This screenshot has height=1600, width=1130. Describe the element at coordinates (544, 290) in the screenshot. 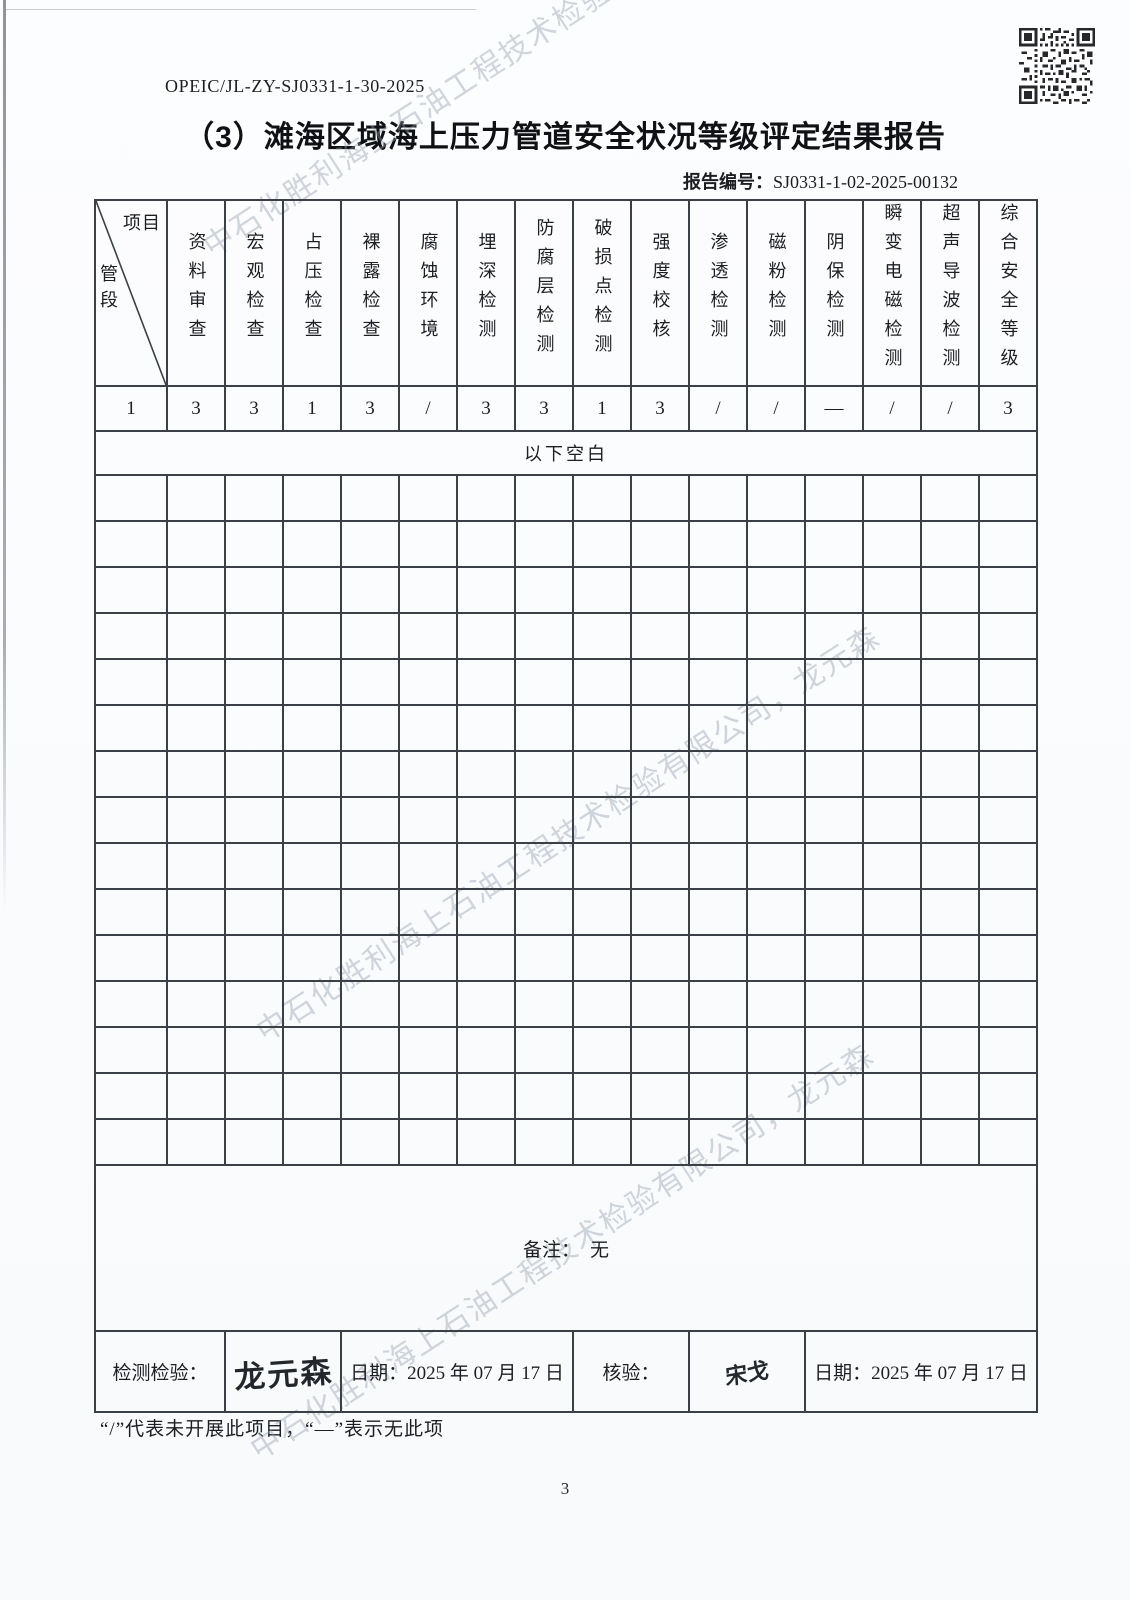

I see `column-header-label: 防腐层检测` at that location.